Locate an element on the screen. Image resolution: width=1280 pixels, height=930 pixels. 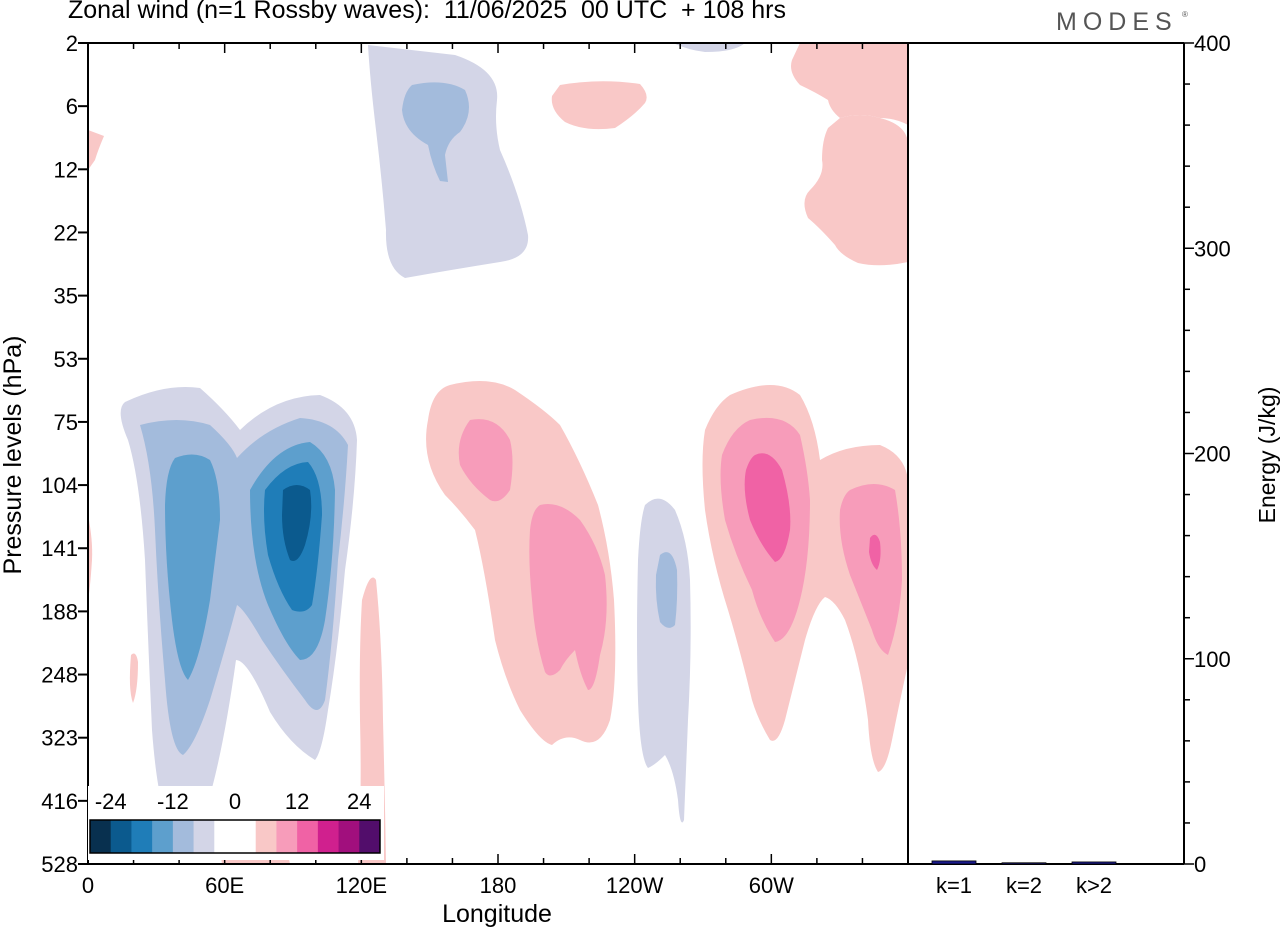
contour-pos-5-left-edge-low is located at coordinates (90, 557).